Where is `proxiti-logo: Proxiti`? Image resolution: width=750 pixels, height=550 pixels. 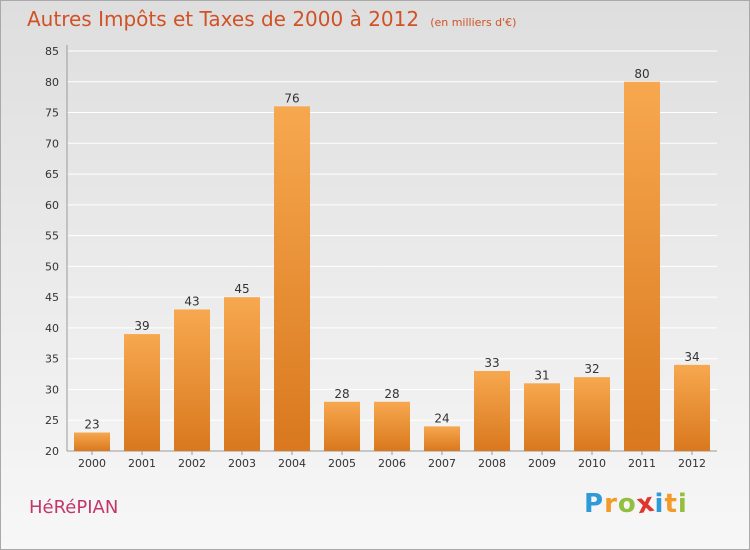
proxiti-logo: Proxiti is located at coordinates (636, 504).